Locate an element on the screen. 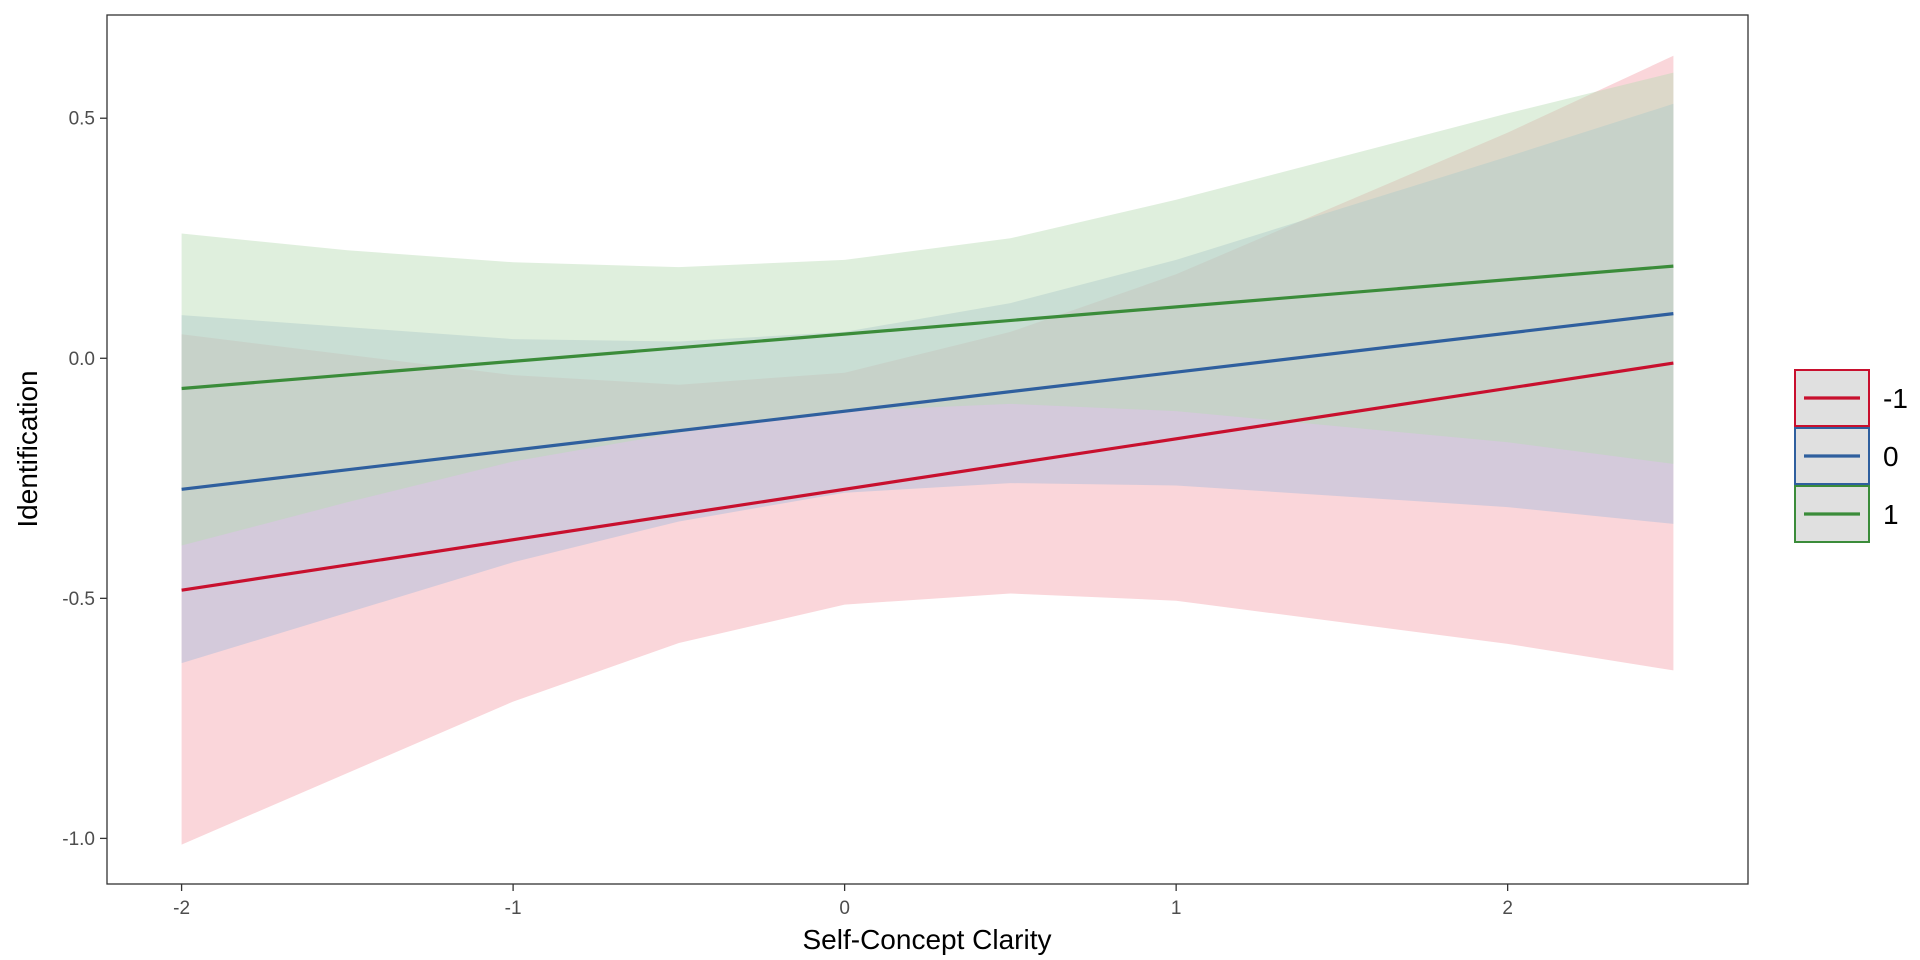  legend-label-1: 0 is located at coordinates (1891, 456).